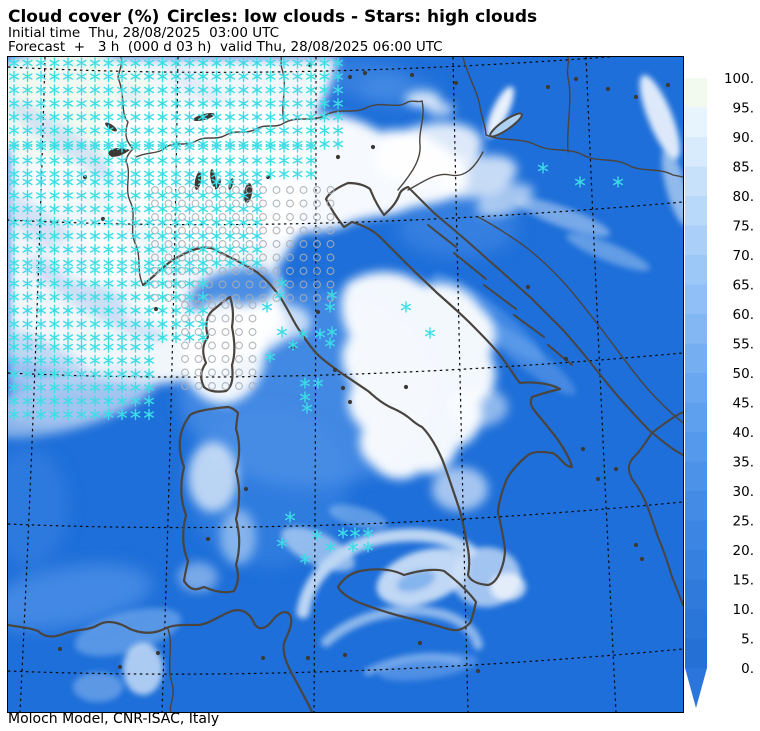  What do you see at coordinates (114, 719) in the screenshot?
I see `model-credit: Moloch Model, CNR-ISAC, Italy` at bounding box center [114, 719].